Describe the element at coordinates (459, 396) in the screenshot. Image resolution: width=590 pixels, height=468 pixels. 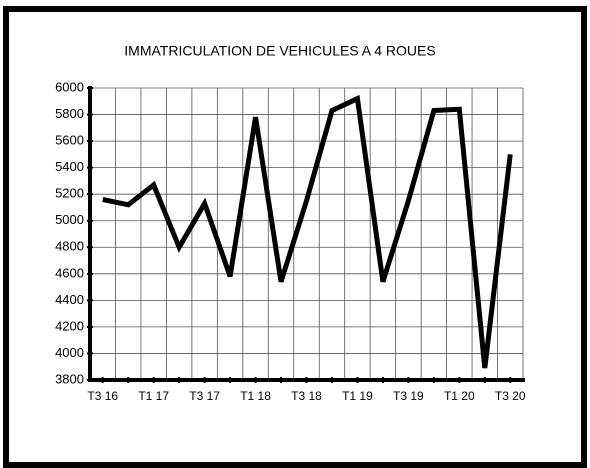
I see `x-tick-label: T1 20` at that location.